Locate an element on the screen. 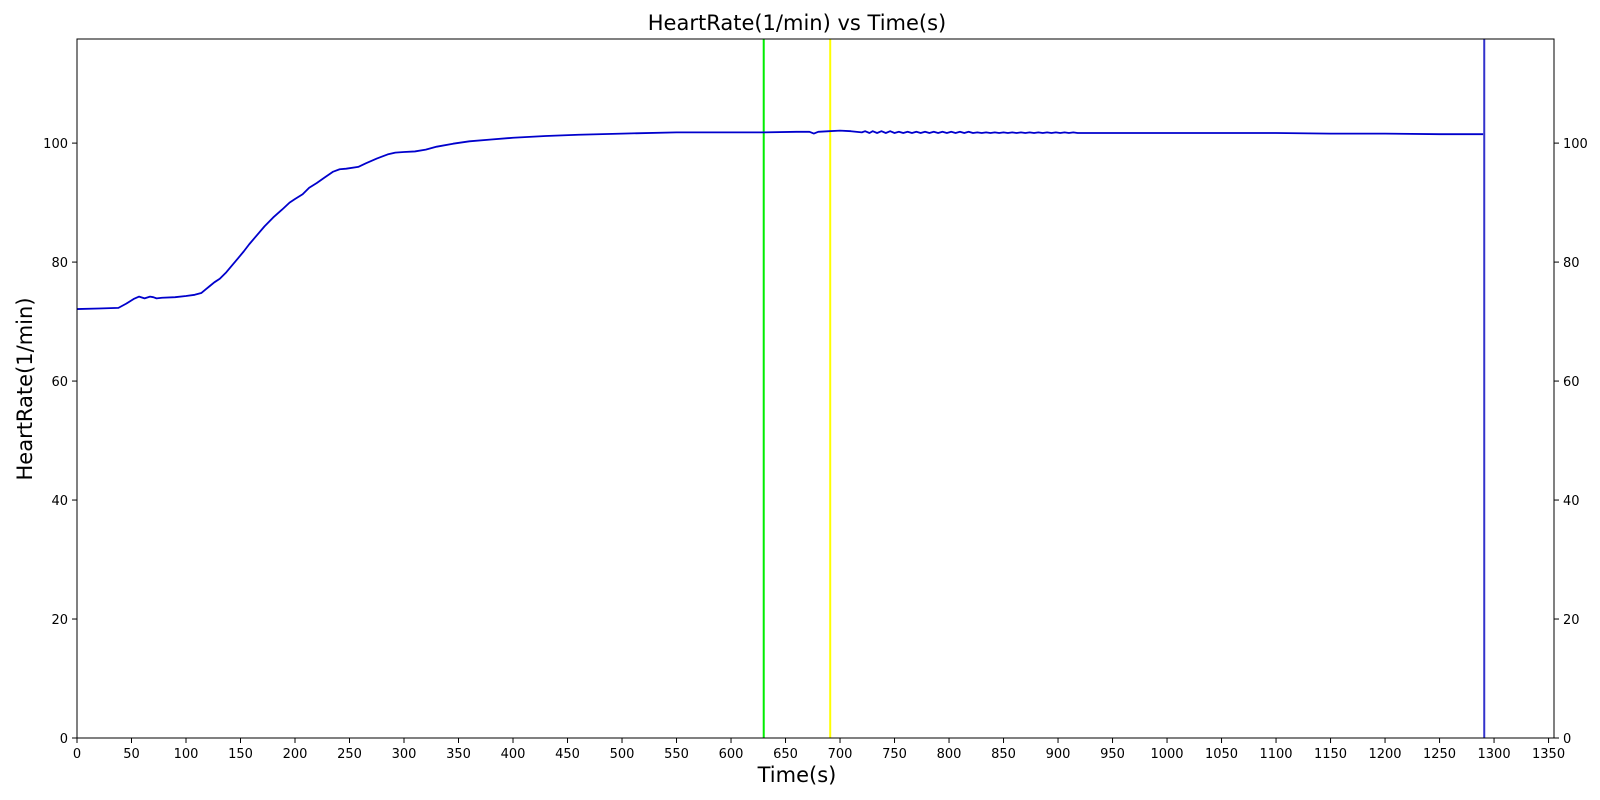 Image resolution: width=1600 pixels, height=800 pixels. x-tick-label: 1350 is located at coordinates (1548, 754).